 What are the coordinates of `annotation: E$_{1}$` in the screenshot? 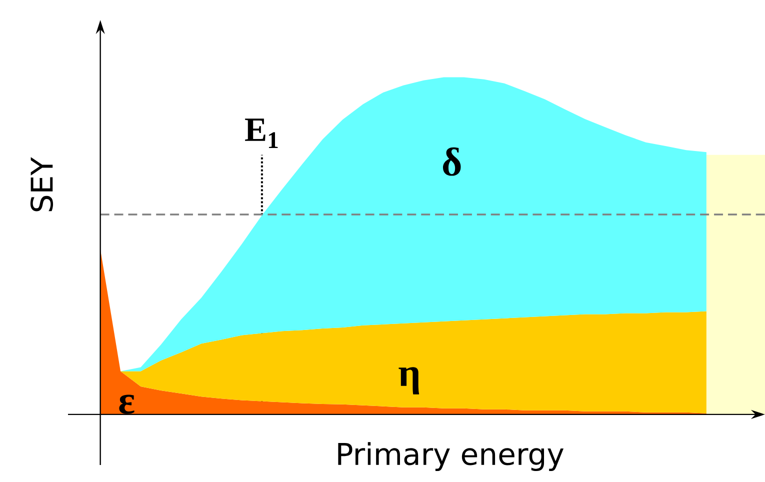 It's located at (261, 133).